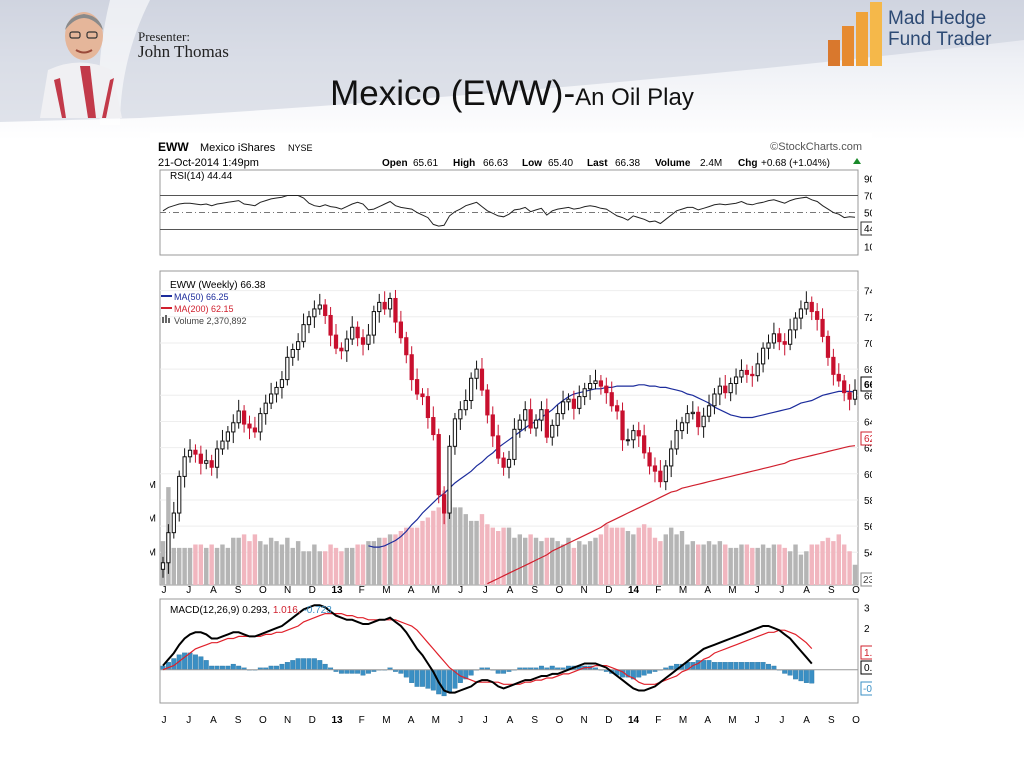  Describe the element at coordinates (81, 65) in the screenshot. I see `presenter-photo` at that location.